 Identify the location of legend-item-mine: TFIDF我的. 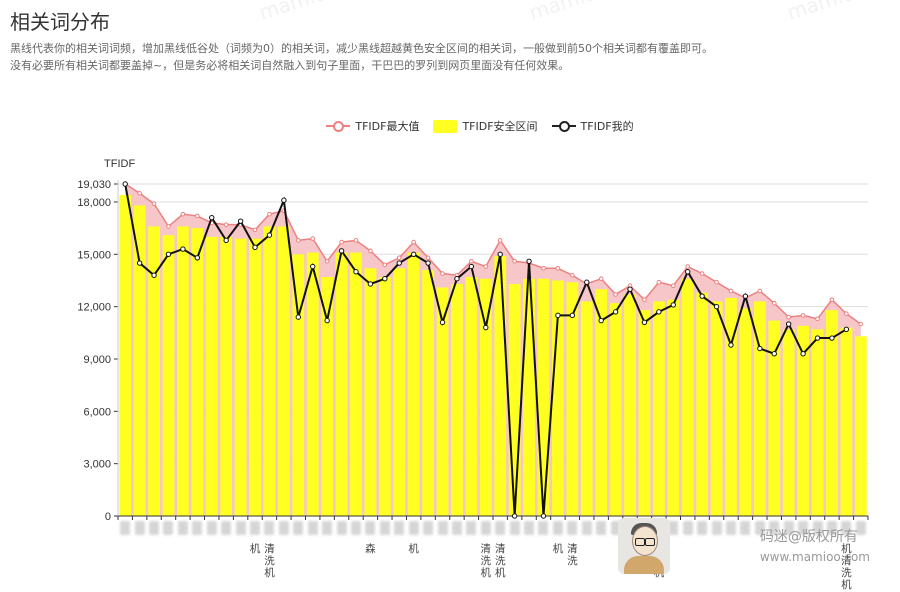
(592, 126).